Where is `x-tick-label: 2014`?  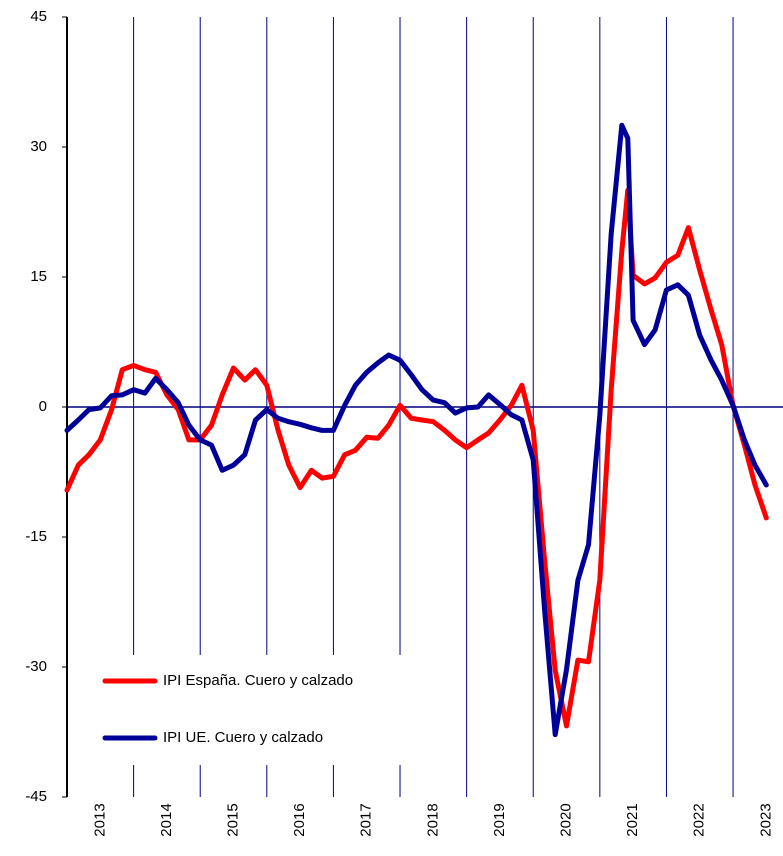 x-tick-label: 2014 is located at coordinates (166, 819).